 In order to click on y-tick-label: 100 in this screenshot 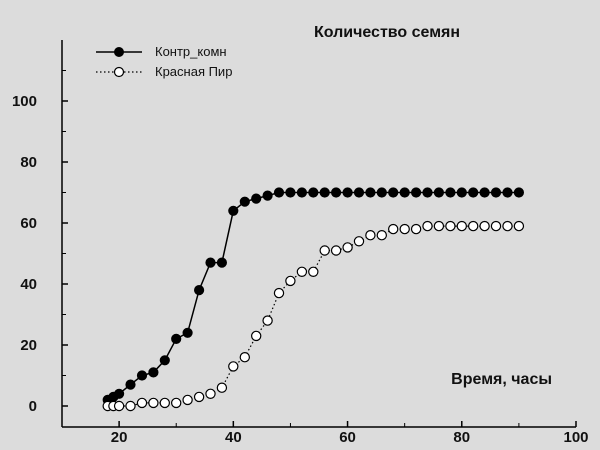, I will do `click(24, 101)`.